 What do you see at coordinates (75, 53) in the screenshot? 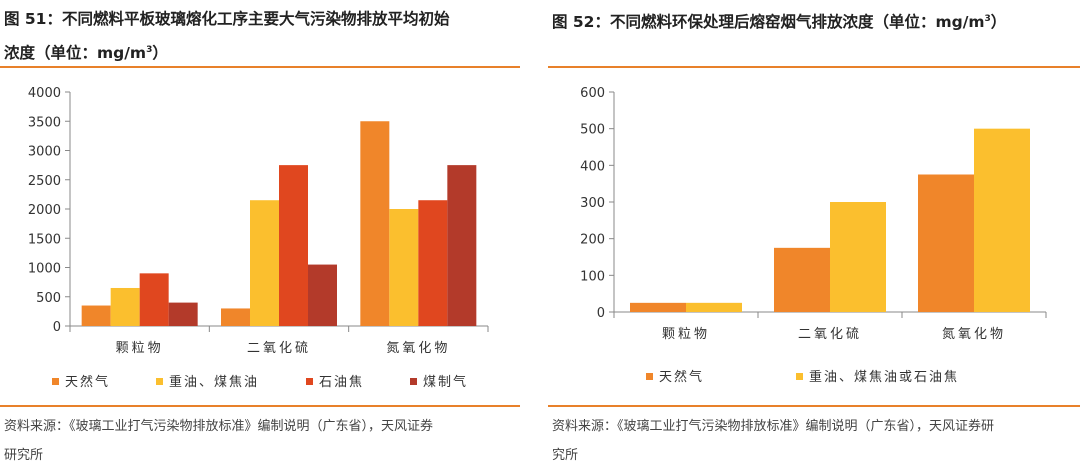
I see `left-title-line2-prefix: 浓度（单位：mg/m` at bounding box center [75, 53].